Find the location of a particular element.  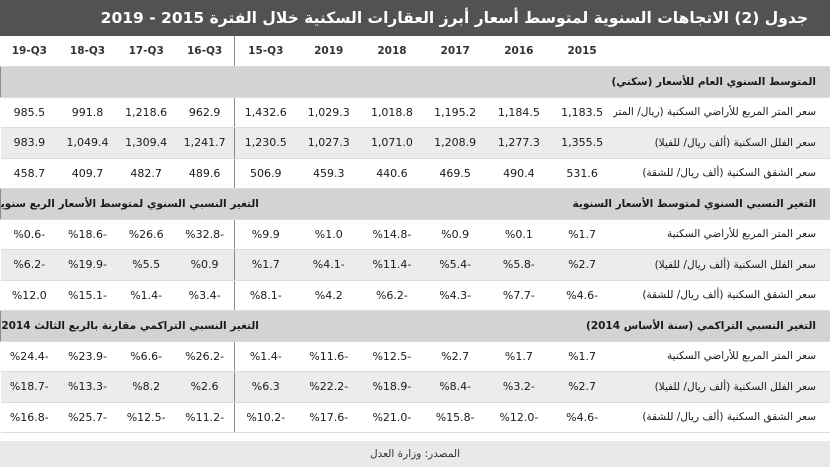

year-header: 2017 is located at coordinates (455, 51).